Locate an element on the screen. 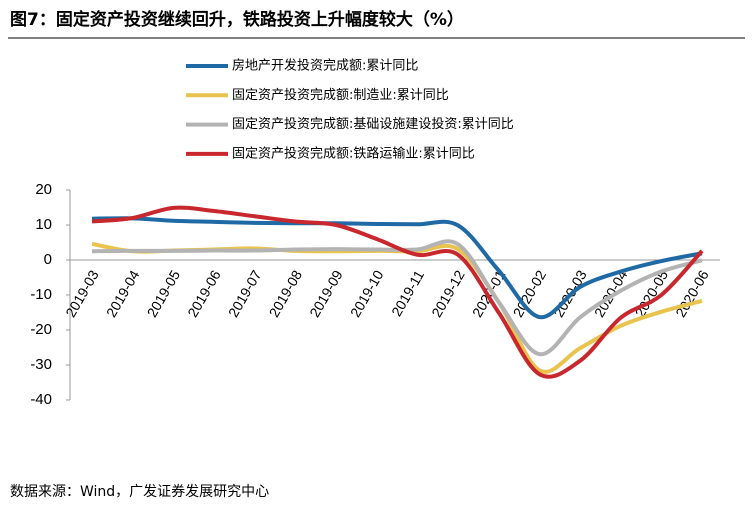  chart-title: 图7：固定资产投资继续回升，铁路投资上升幅度较大（%） is located at coordinates (237, 19).